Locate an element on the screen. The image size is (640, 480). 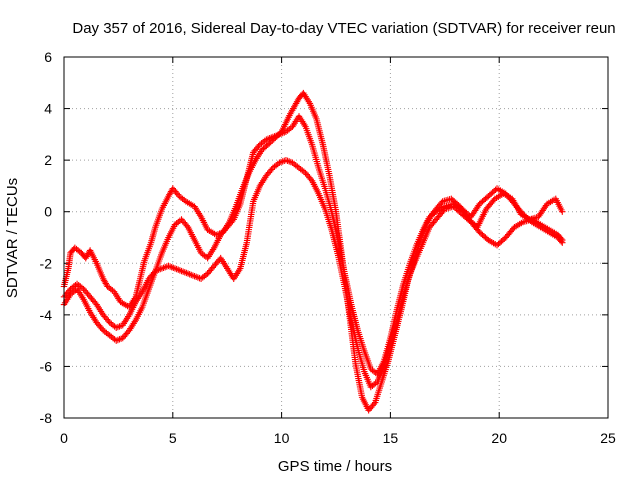
x-axis-title: GPS time / hours is located at coordinates (335, 466).